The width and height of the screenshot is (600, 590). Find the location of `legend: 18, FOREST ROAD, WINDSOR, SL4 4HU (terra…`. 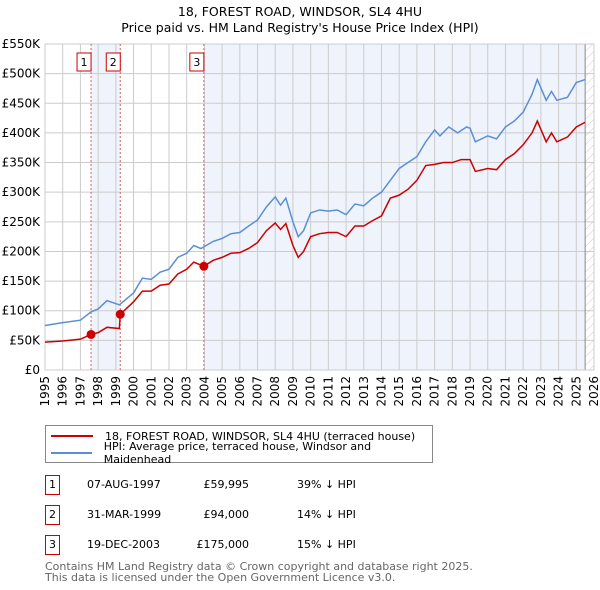

legend: 18, FOREST ROAD, WINDSOR, SL4 4HU (terra… is located at coordinates (239, 445).